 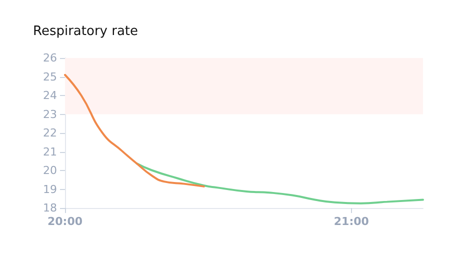 I want to click on y-tick-label: 18, so click(x=50, y=208).